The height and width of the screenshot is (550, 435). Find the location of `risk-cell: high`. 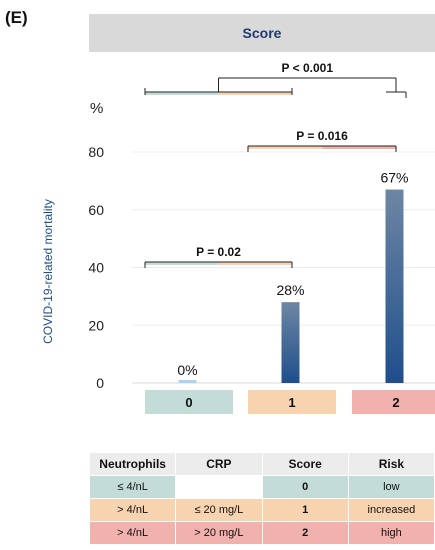

risk-cell: high is located at coordinates (391, 533).